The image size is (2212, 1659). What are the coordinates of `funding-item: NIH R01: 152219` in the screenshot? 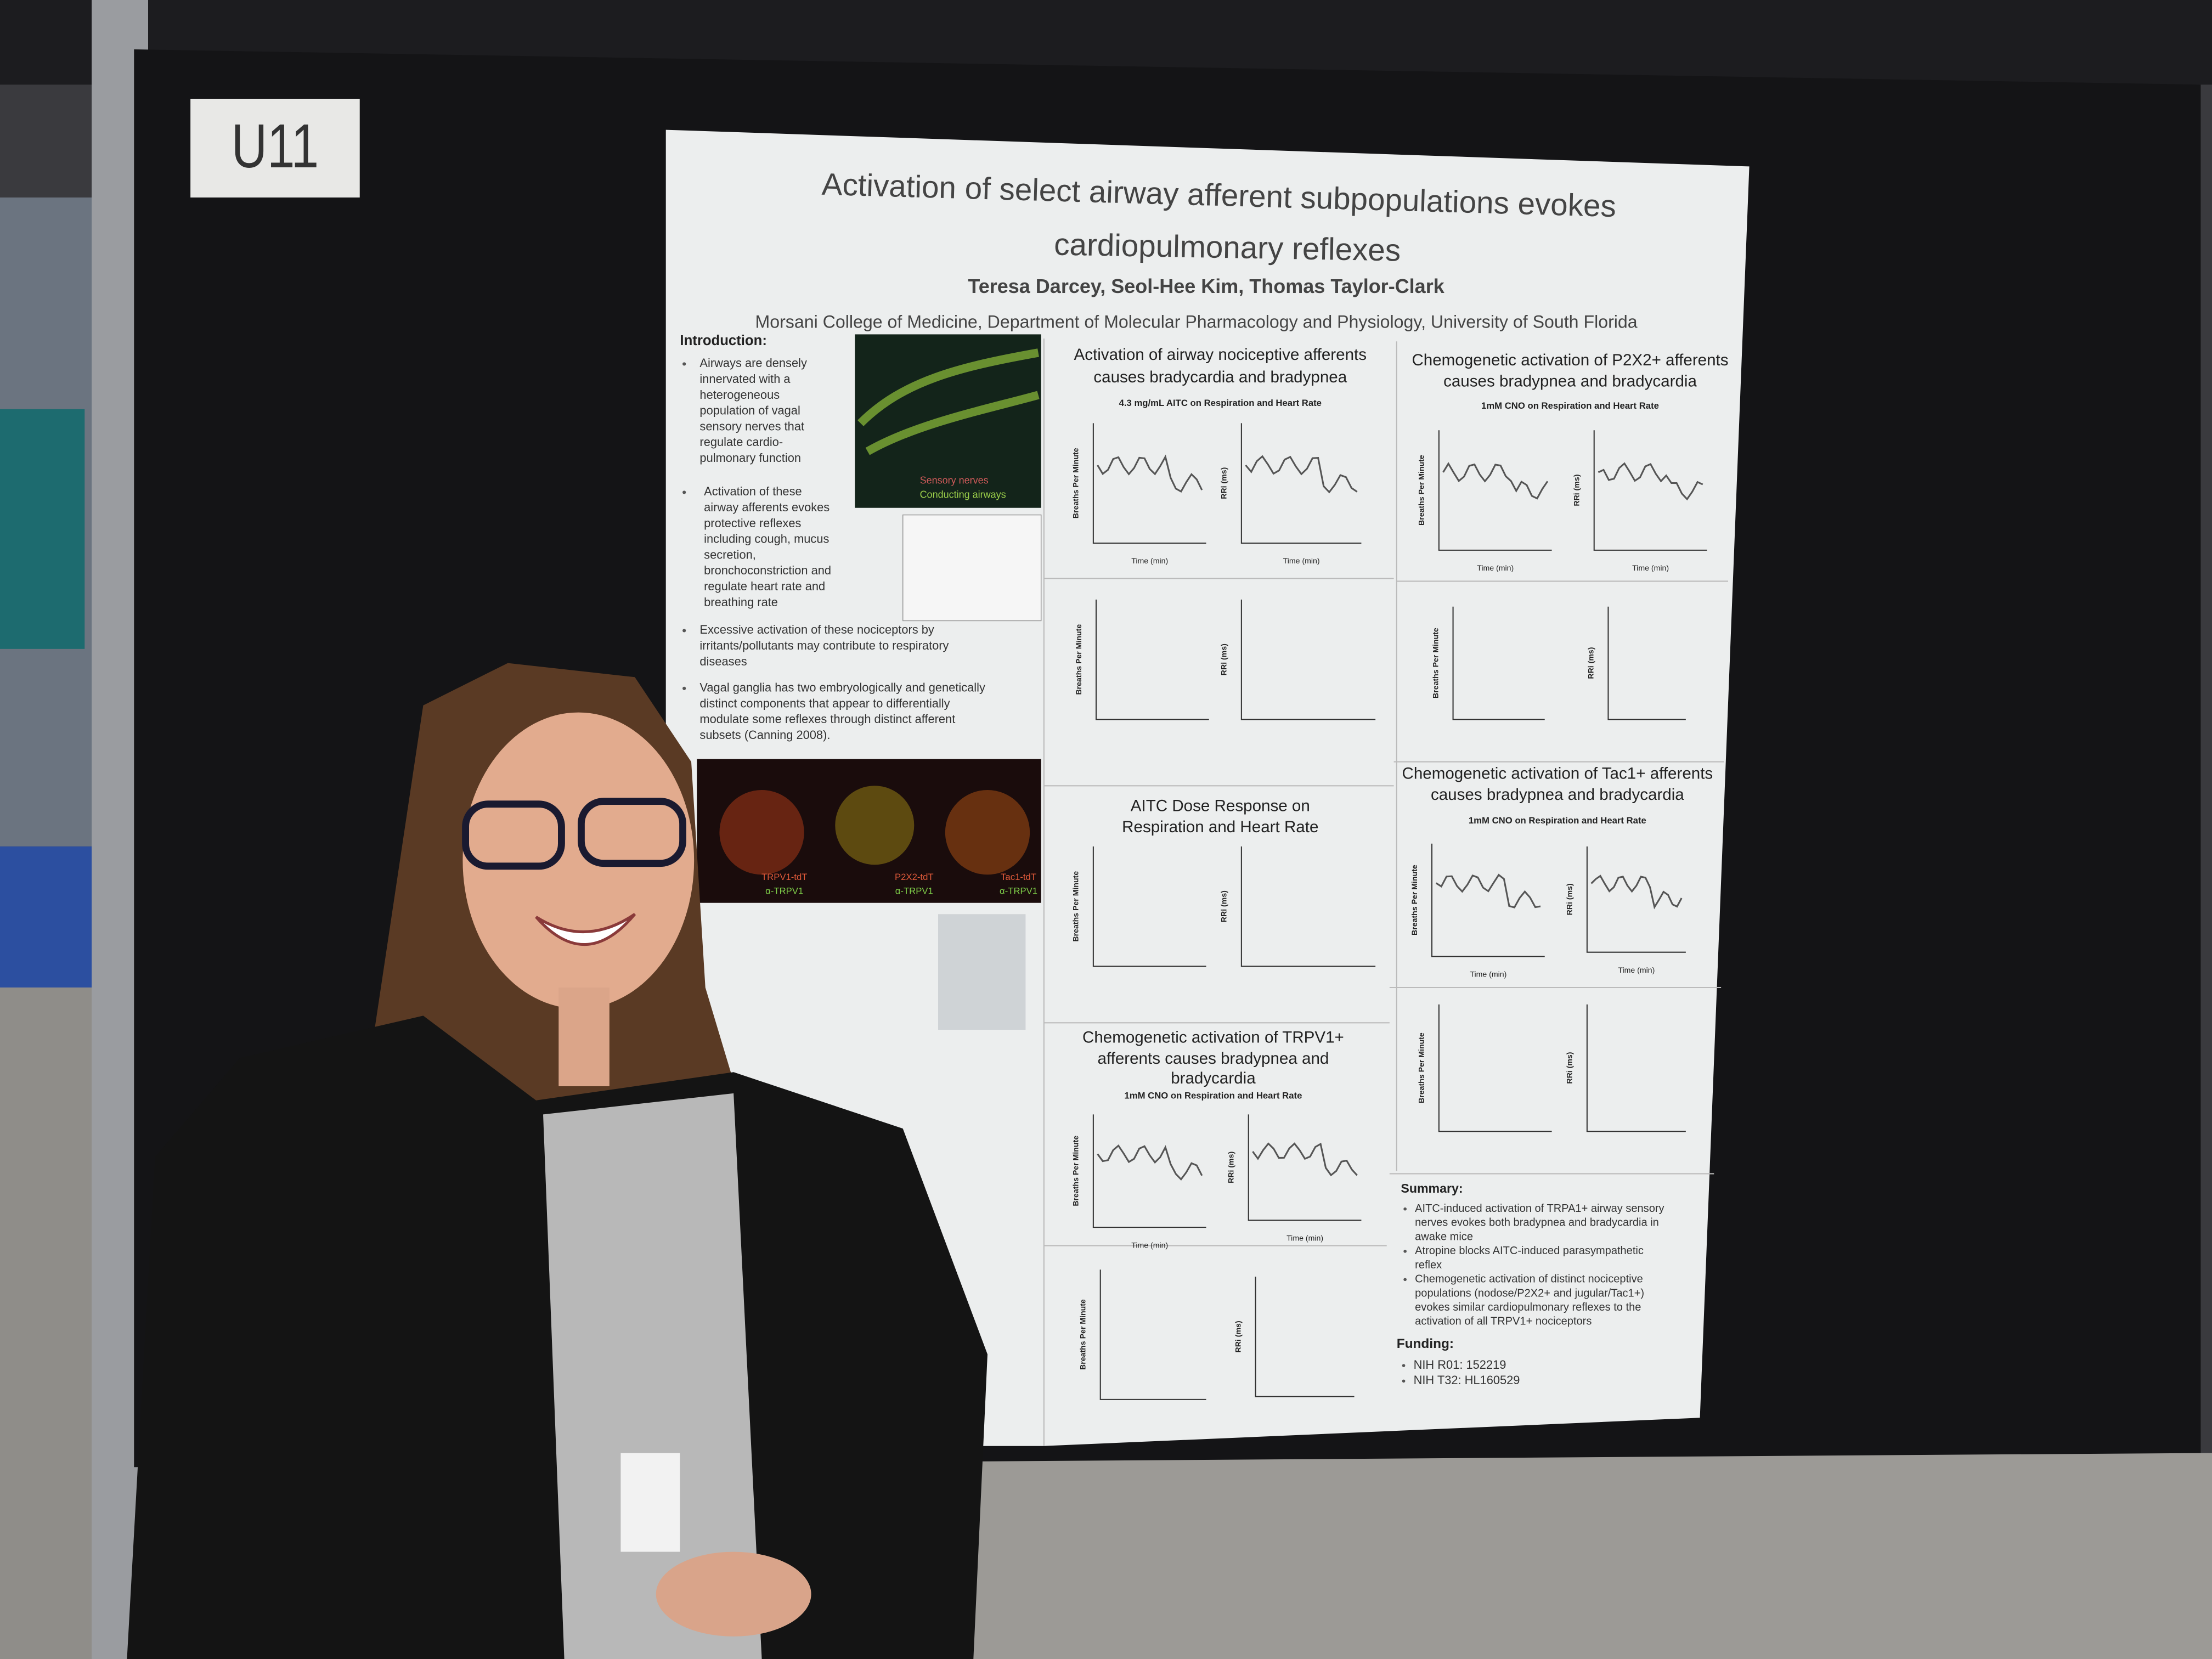 It's located at (1460, 1365).